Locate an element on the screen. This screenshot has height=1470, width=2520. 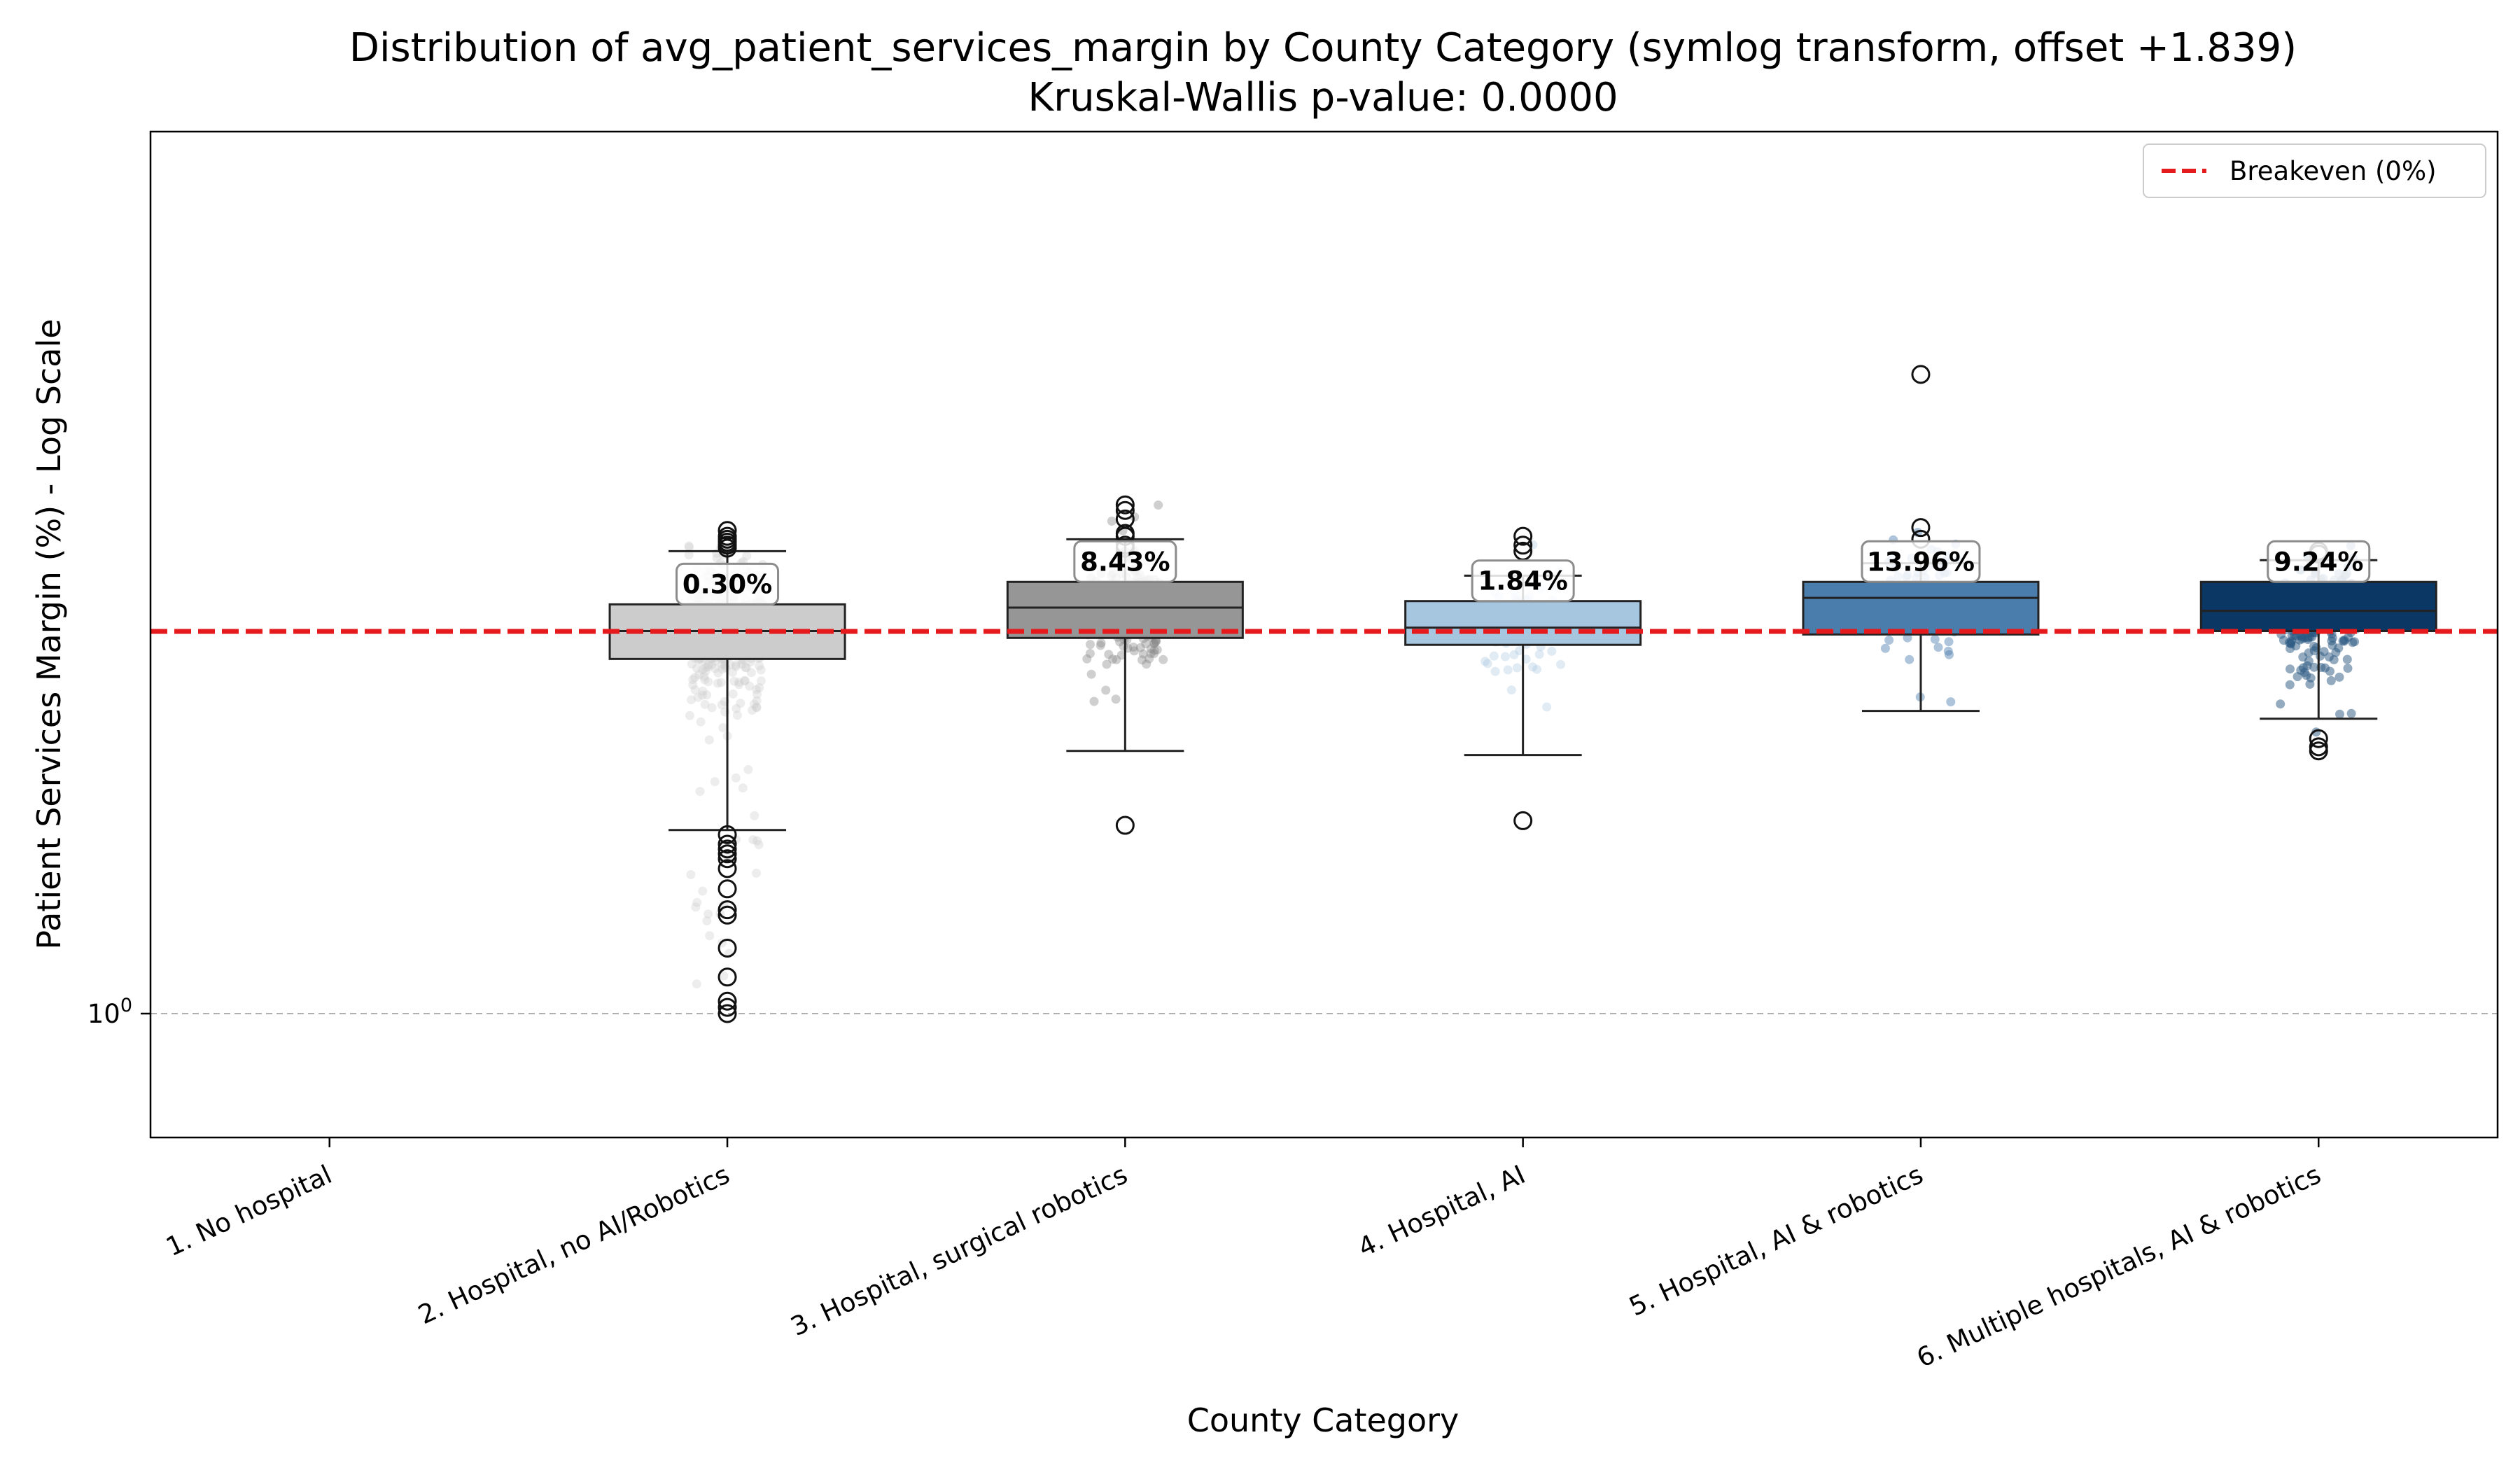
y-axis-ticks: 100 is located at coordinates (119, 1012).